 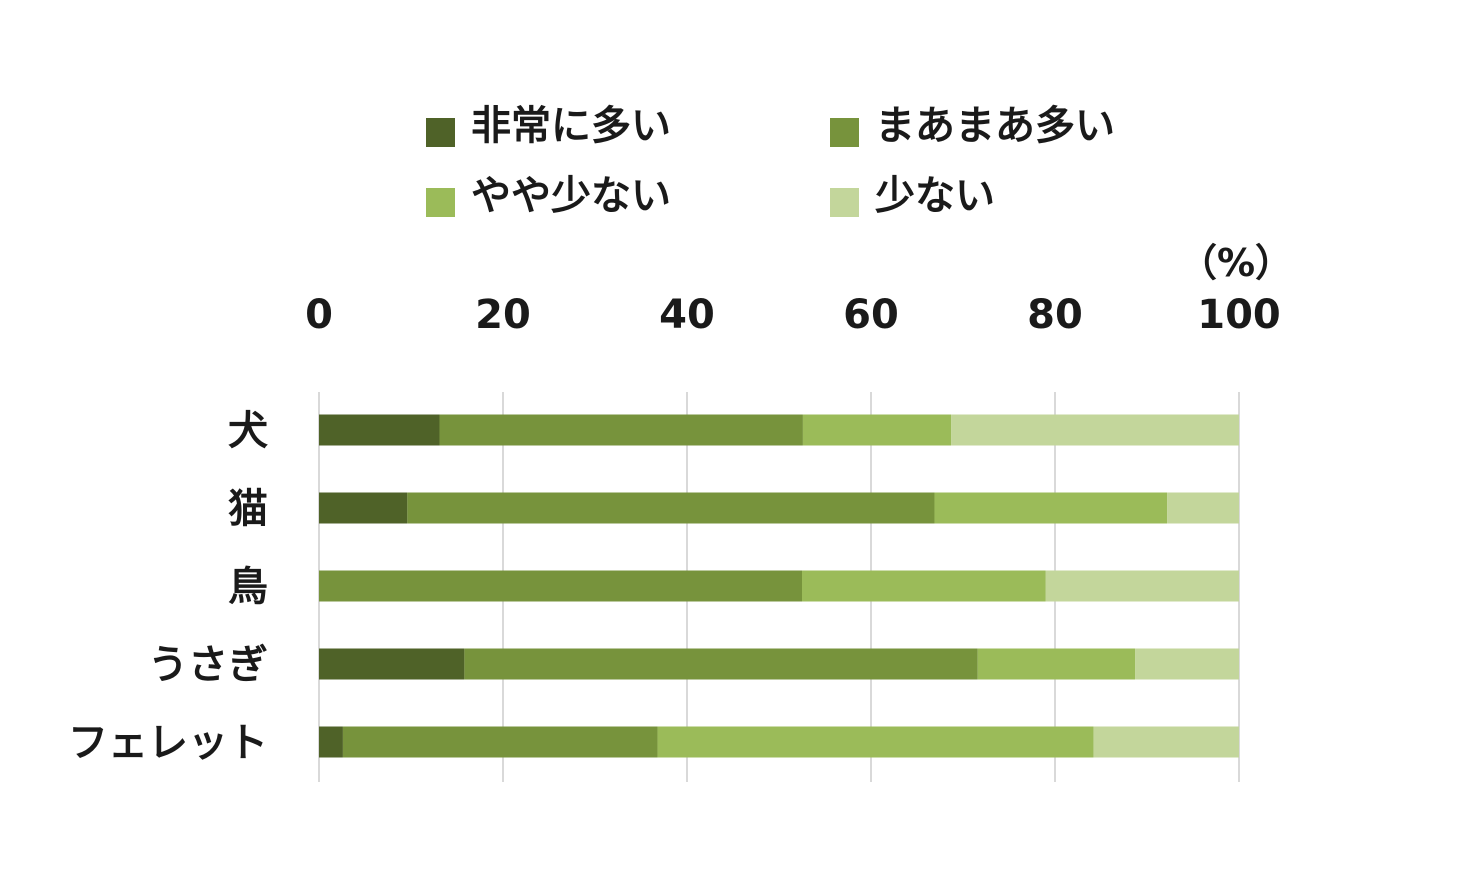 What do you see at coordinates (248, 587) in the screenshot?
I see `y-category-label: 鳥` at bounding box center [248, 587].